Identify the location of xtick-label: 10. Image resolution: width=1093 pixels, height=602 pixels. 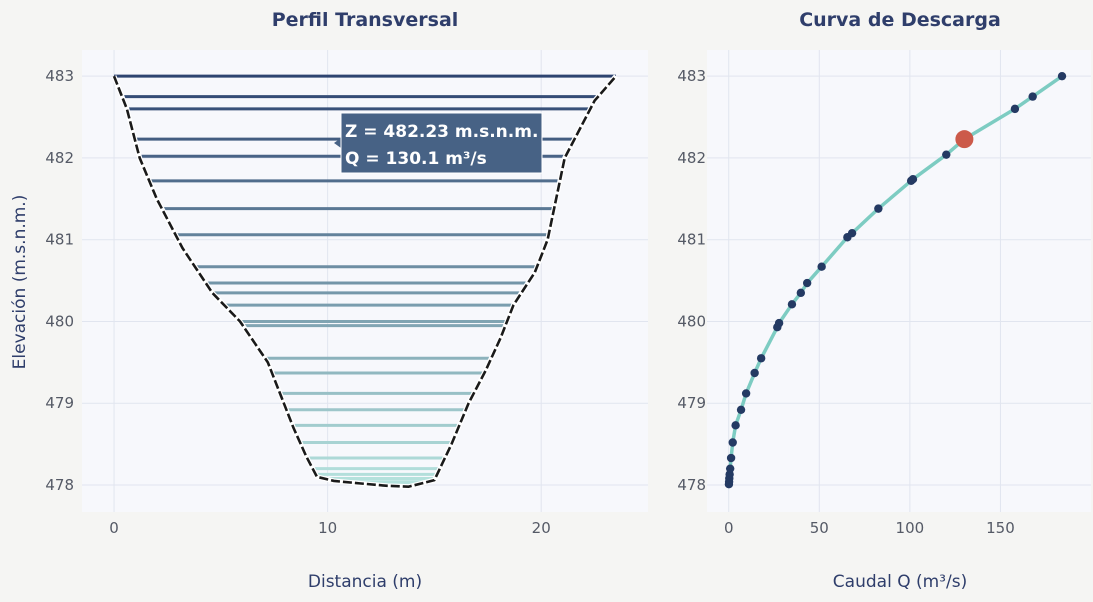
(327, 528).